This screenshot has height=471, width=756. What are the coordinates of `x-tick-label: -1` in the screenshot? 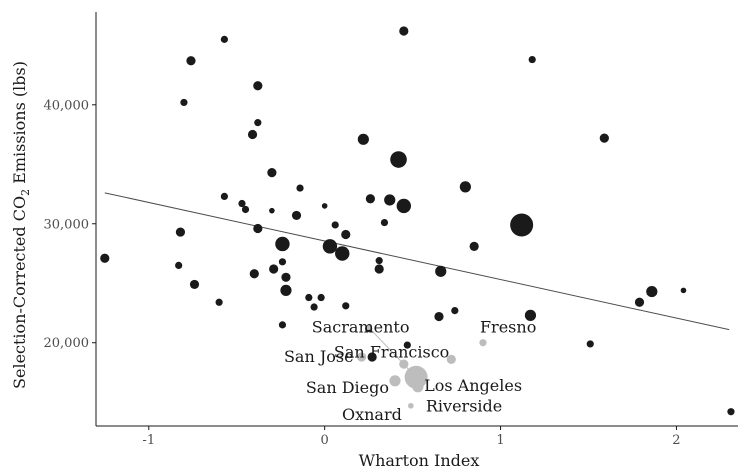 It's located at (148, 440).